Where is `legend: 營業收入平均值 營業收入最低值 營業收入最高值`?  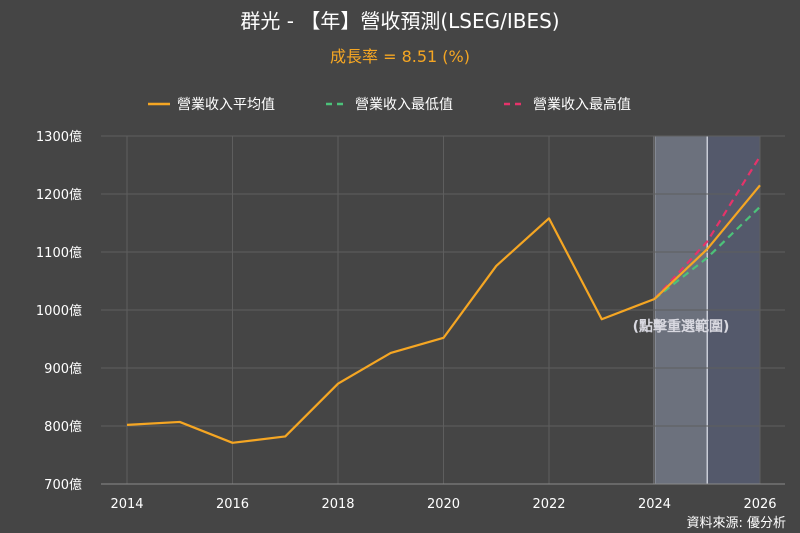
legend: 營業收入平均值 營業收入最低值 營業收入最高值 is located at coordinates (389, 104).